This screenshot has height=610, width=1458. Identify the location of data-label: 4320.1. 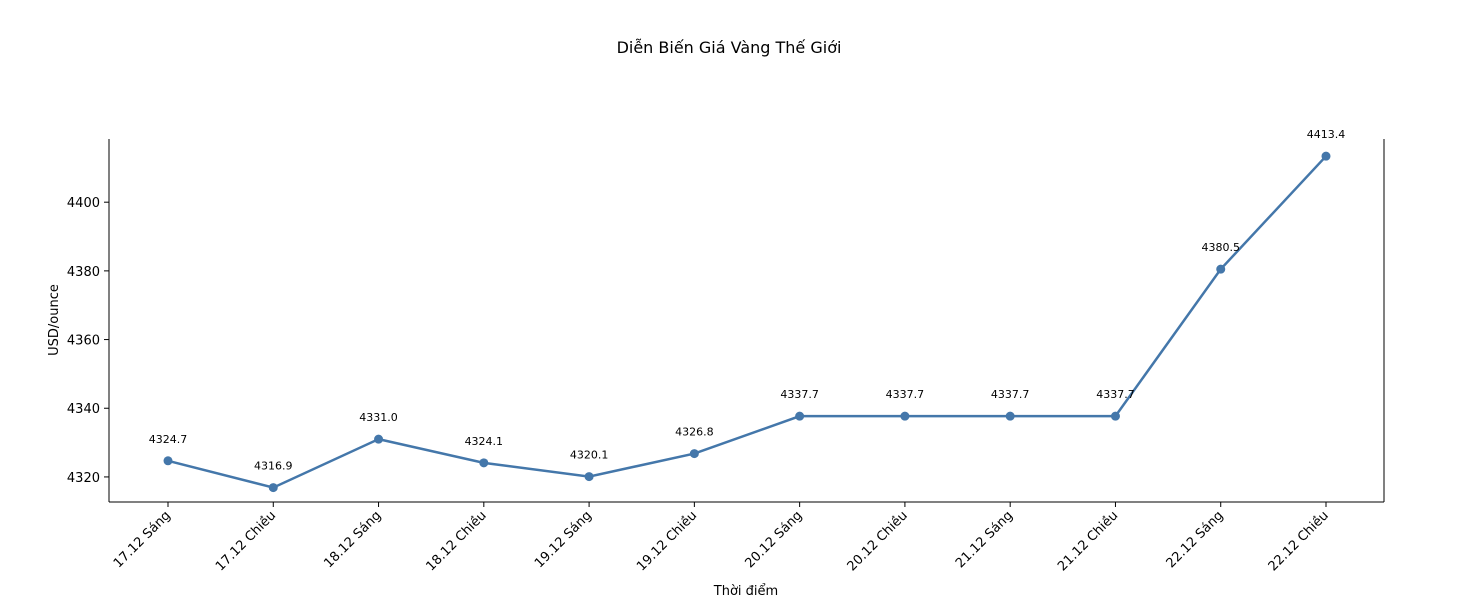
(589, 455).